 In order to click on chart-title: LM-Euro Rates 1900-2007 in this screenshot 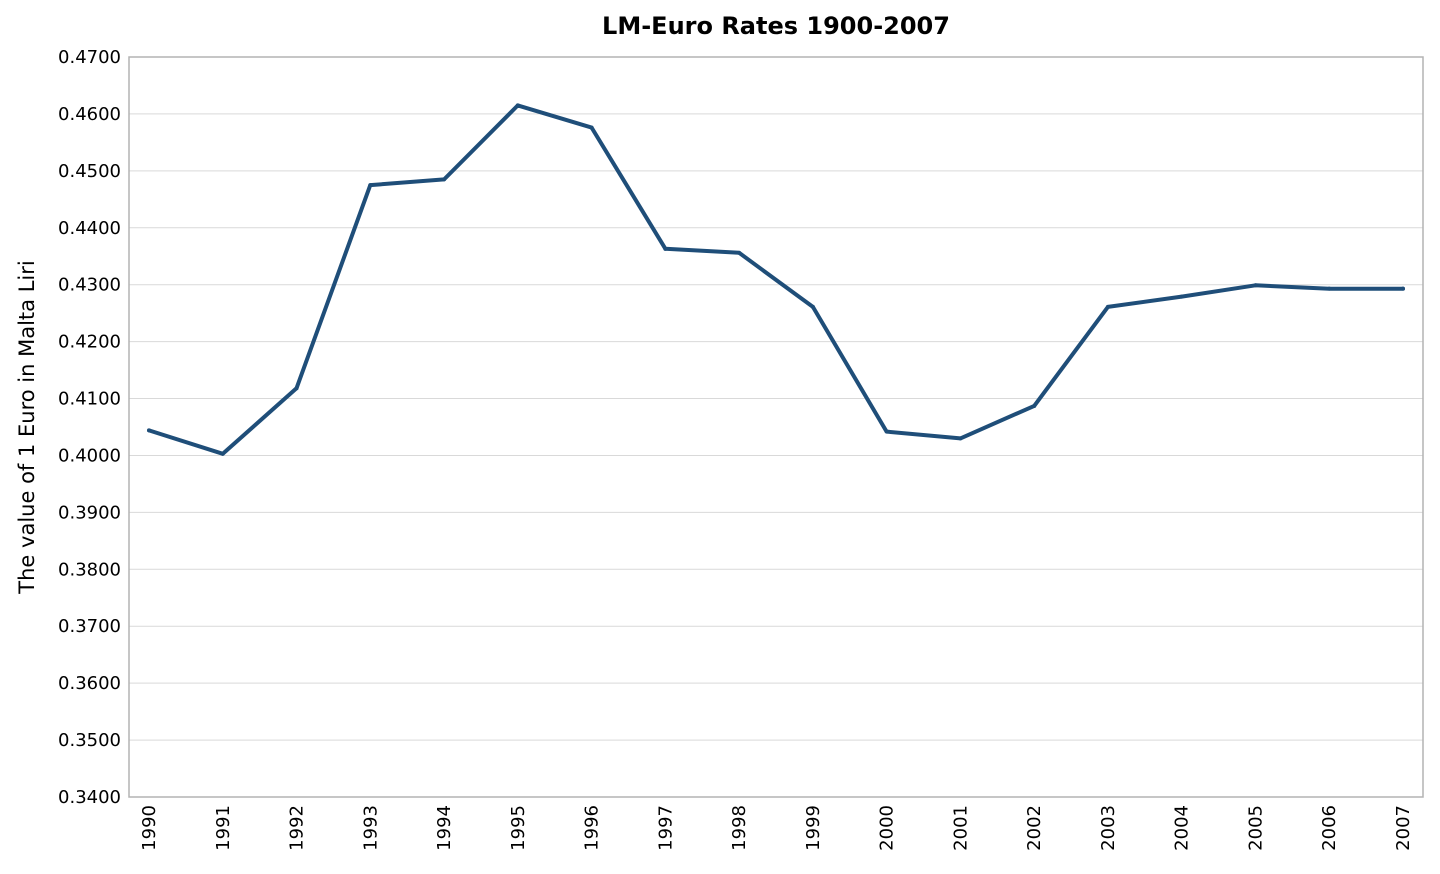, I will do `click(776, 26)`.